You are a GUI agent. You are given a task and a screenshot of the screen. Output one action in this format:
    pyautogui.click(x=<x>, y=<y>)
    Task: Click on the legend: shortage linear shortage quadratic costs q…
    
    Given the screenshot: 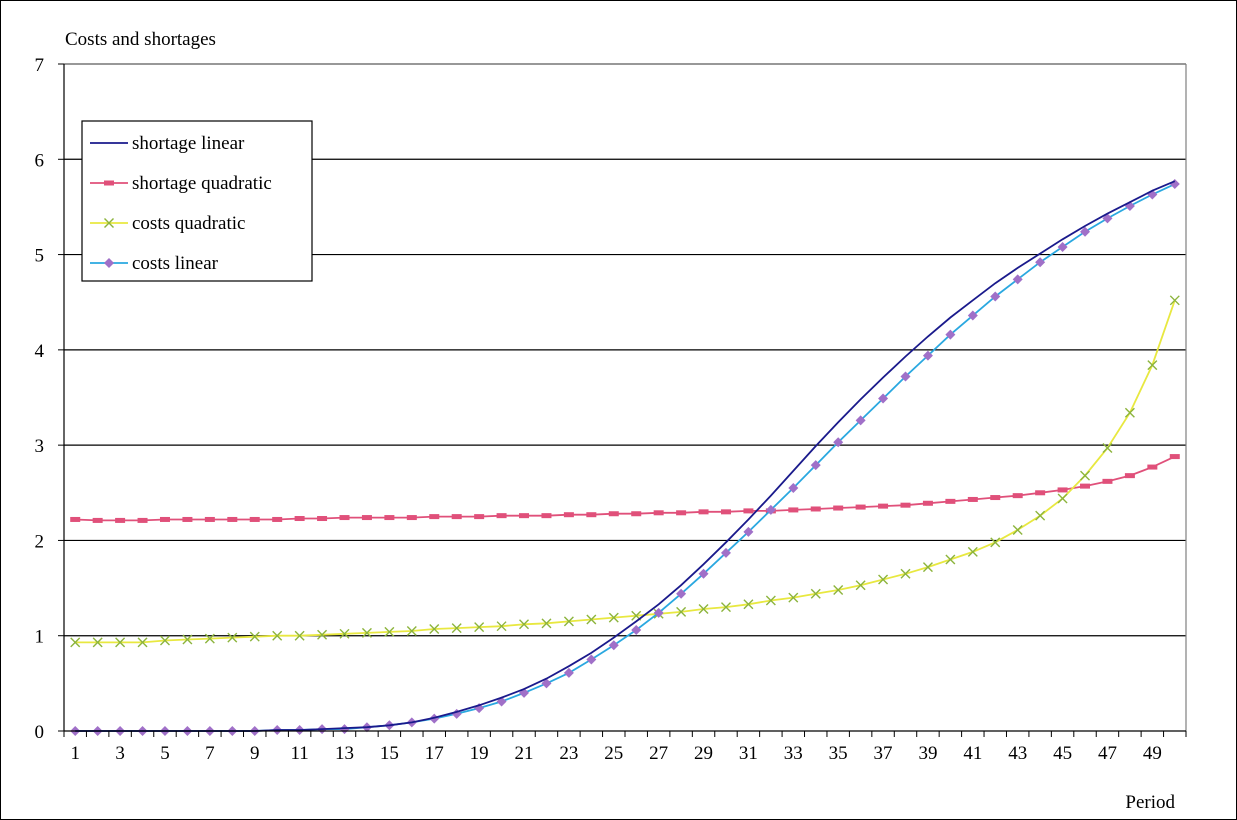 What is the action you would take?
    pyautogui.click(x=197, y=201)
    